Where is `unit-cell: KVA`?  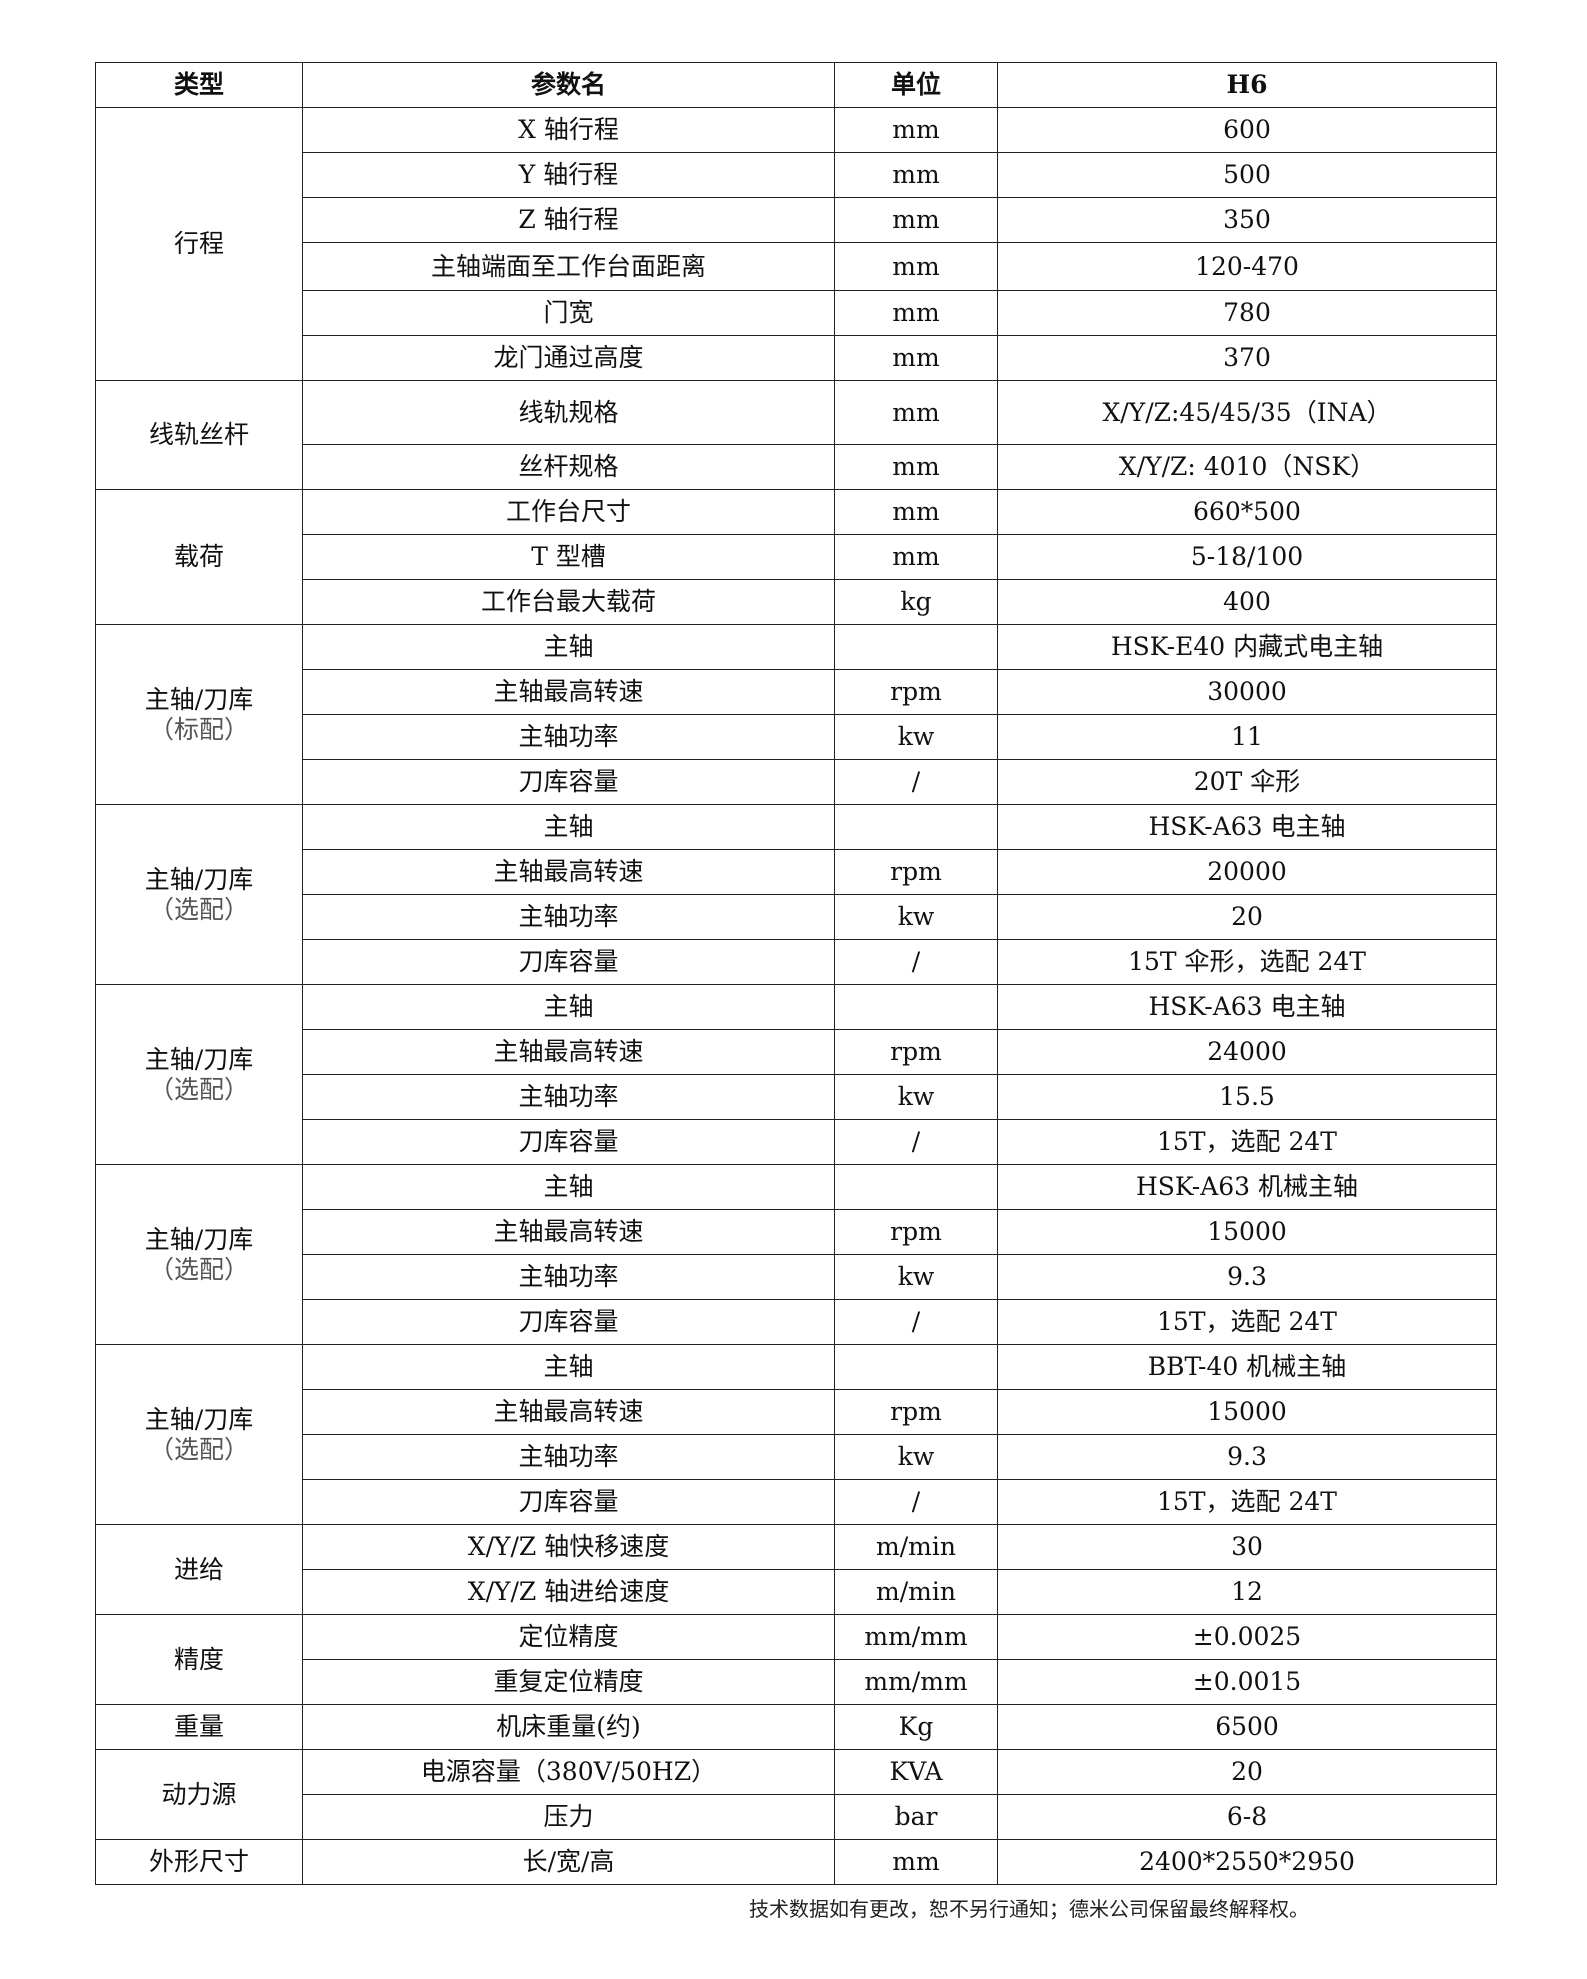 unit-cell: KVA is located at coordinates (916, 1772).